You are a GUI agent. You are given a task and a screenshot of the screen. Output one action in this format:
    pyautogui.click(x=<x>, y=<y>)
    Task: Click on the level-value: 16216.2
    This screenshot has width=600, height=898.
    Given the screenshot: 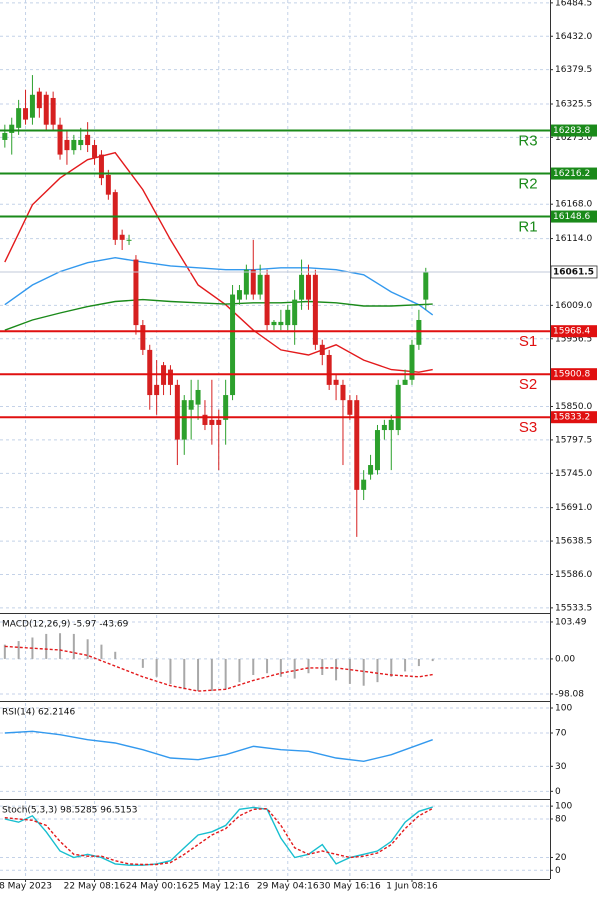 What is the action you would take?
    pyautogui.click(x=571, y=174)
    